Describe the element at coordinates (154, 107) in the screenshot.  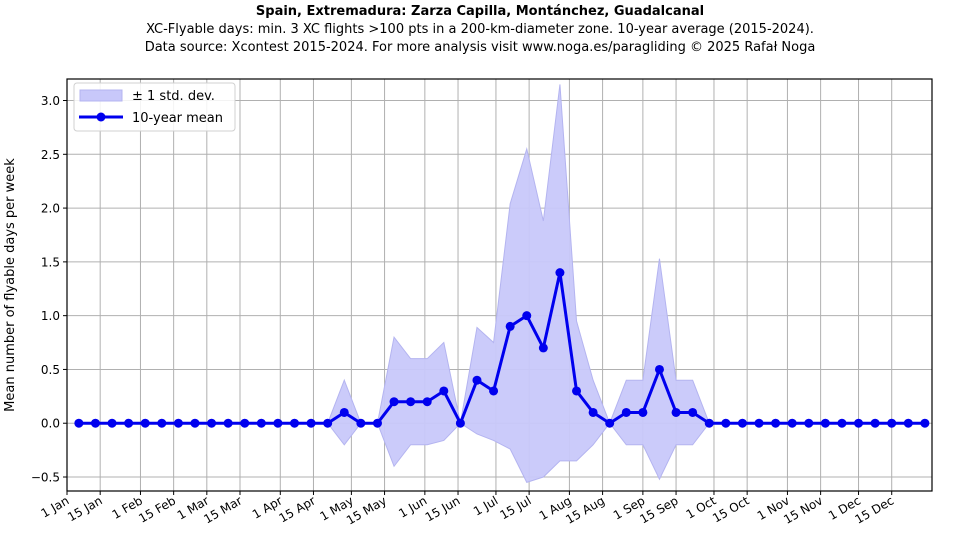
I see `legend: ± 1 std. dev. 10-year mean` at that location.